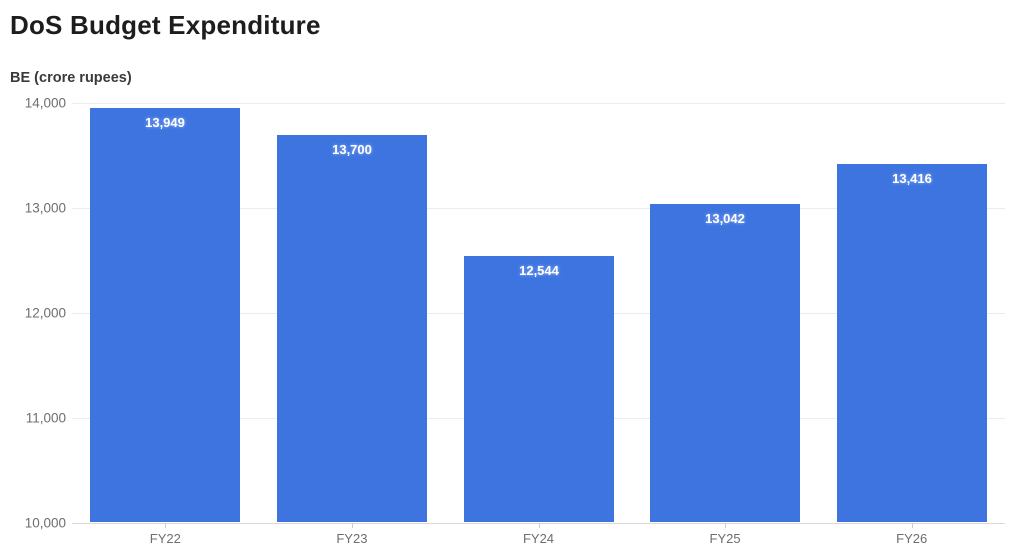 The image size is (1020, 560). What do you see at coordinates (539, 270) in the screenshot?
I see `bar-value-label: 12,544` at bounding box center [539, 270].